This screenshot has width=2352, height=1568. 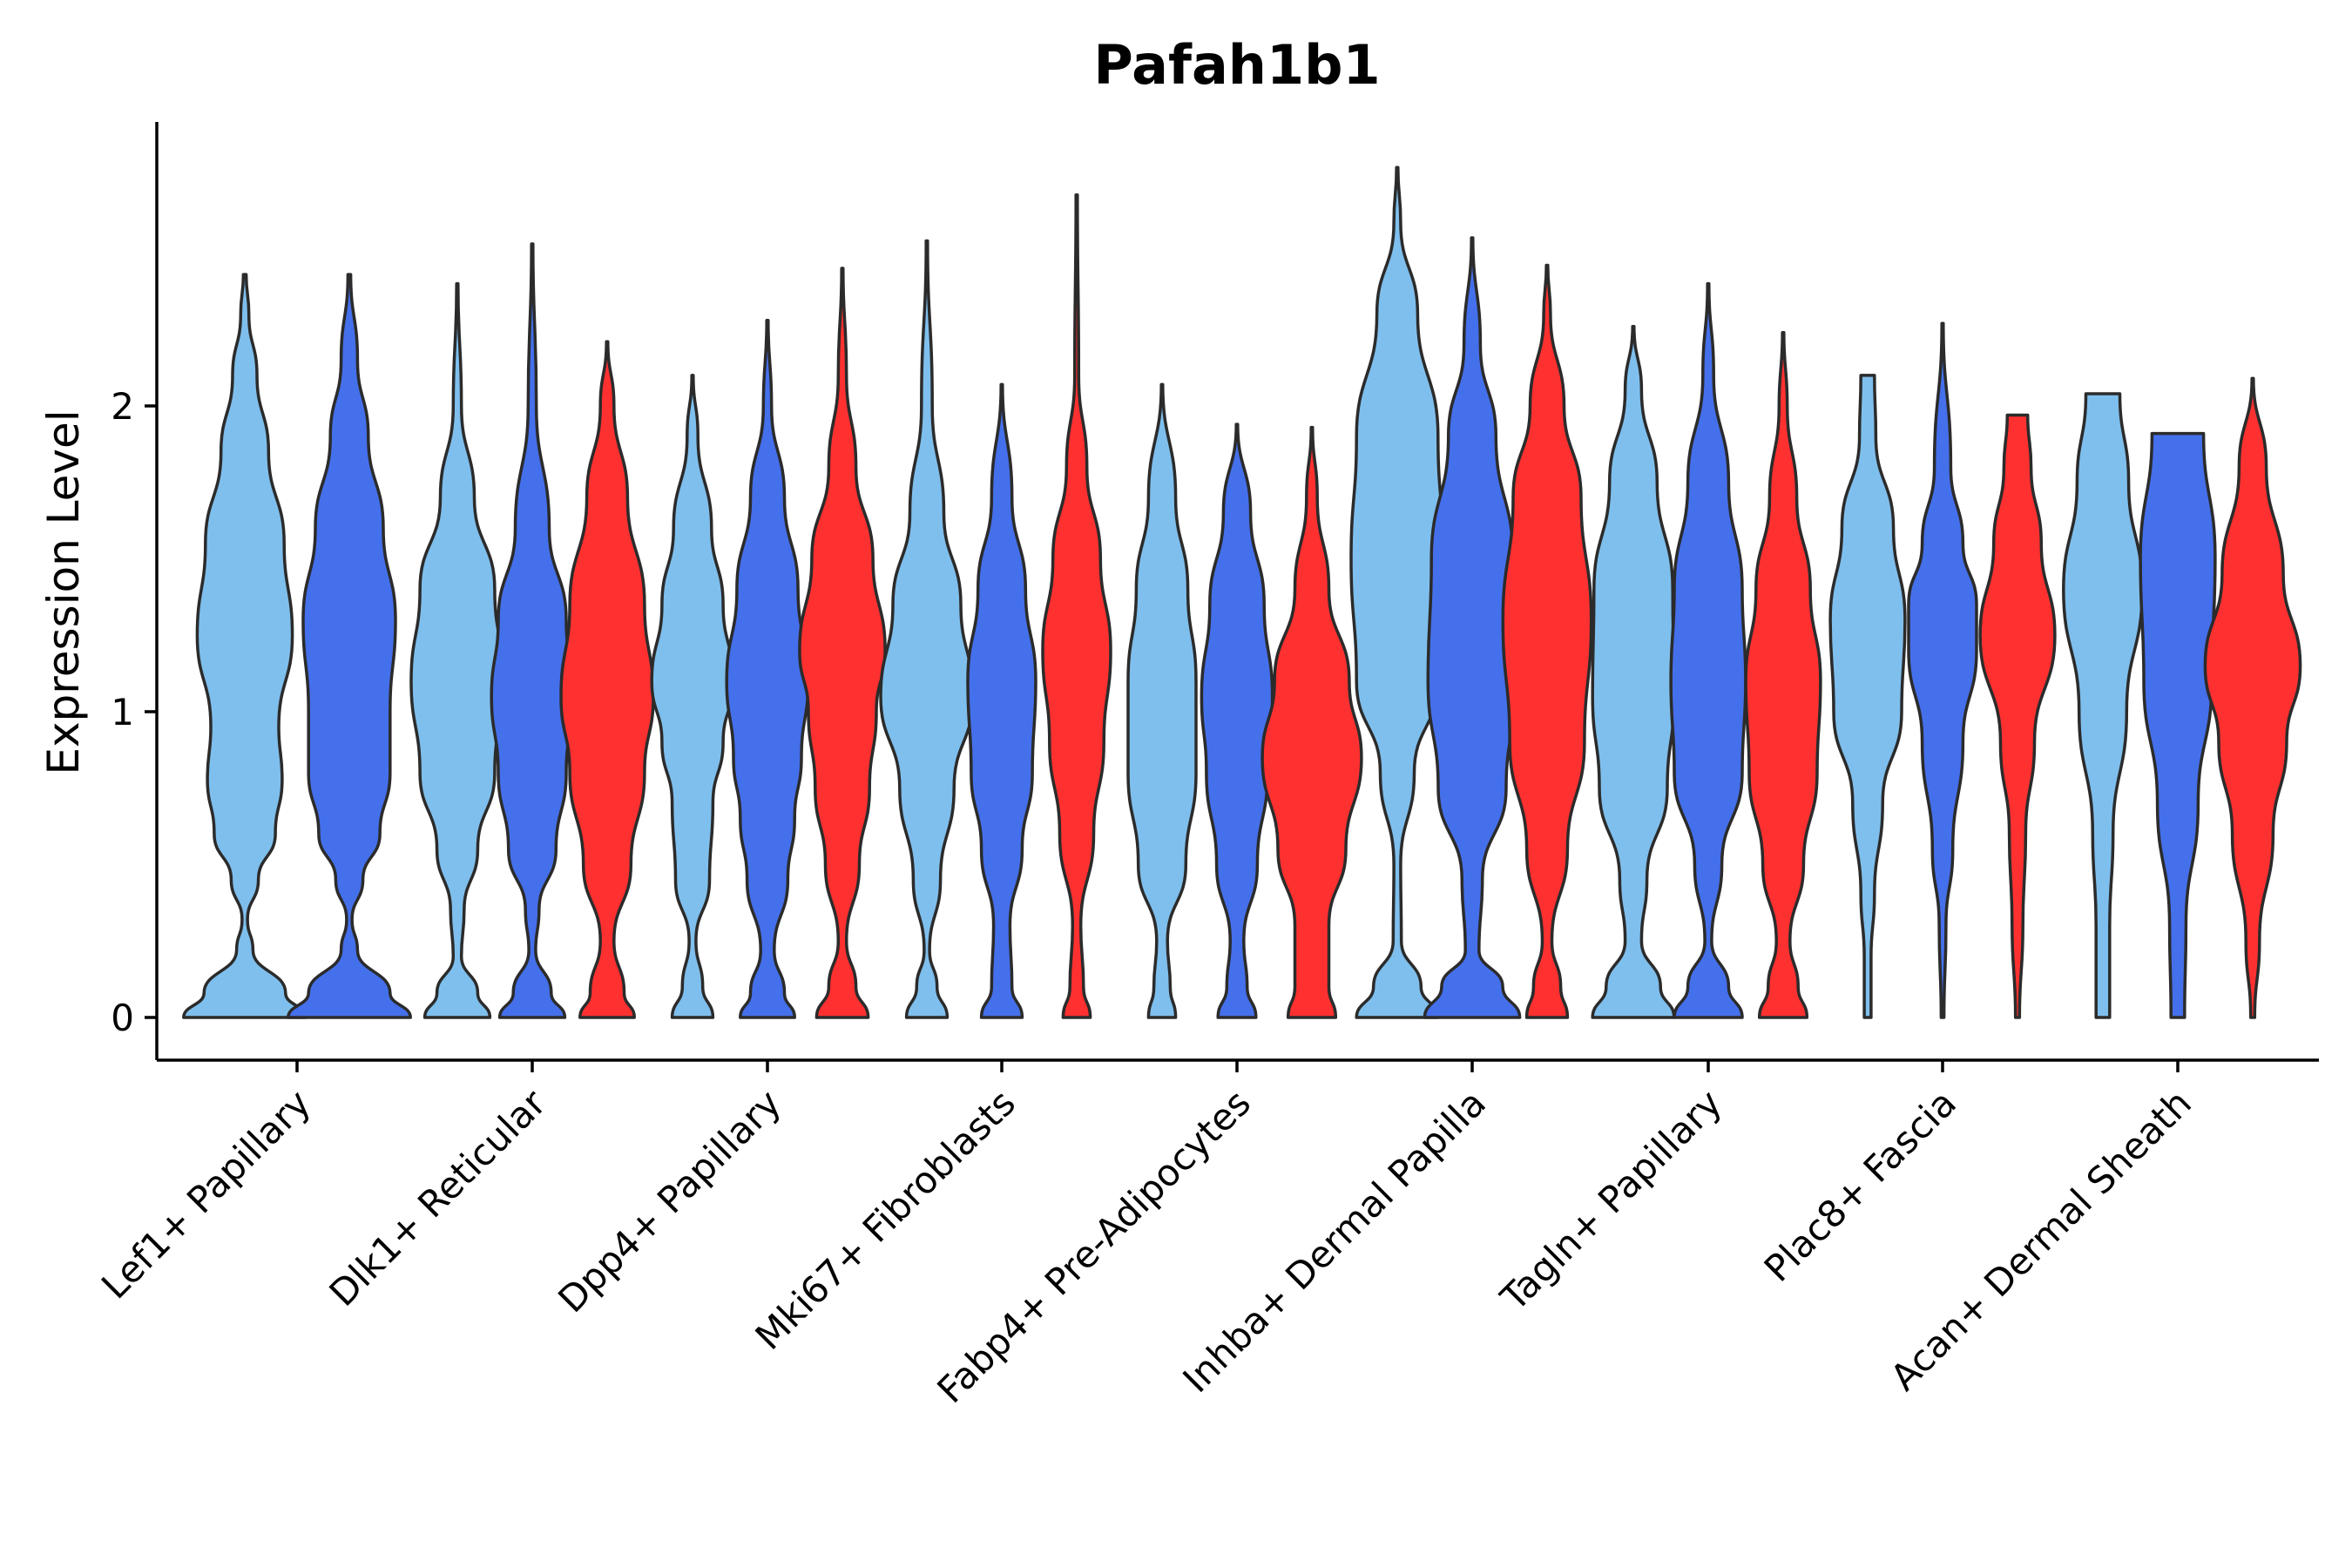 I want to click on y-tick-label: 1, so click(x=122, y=712).